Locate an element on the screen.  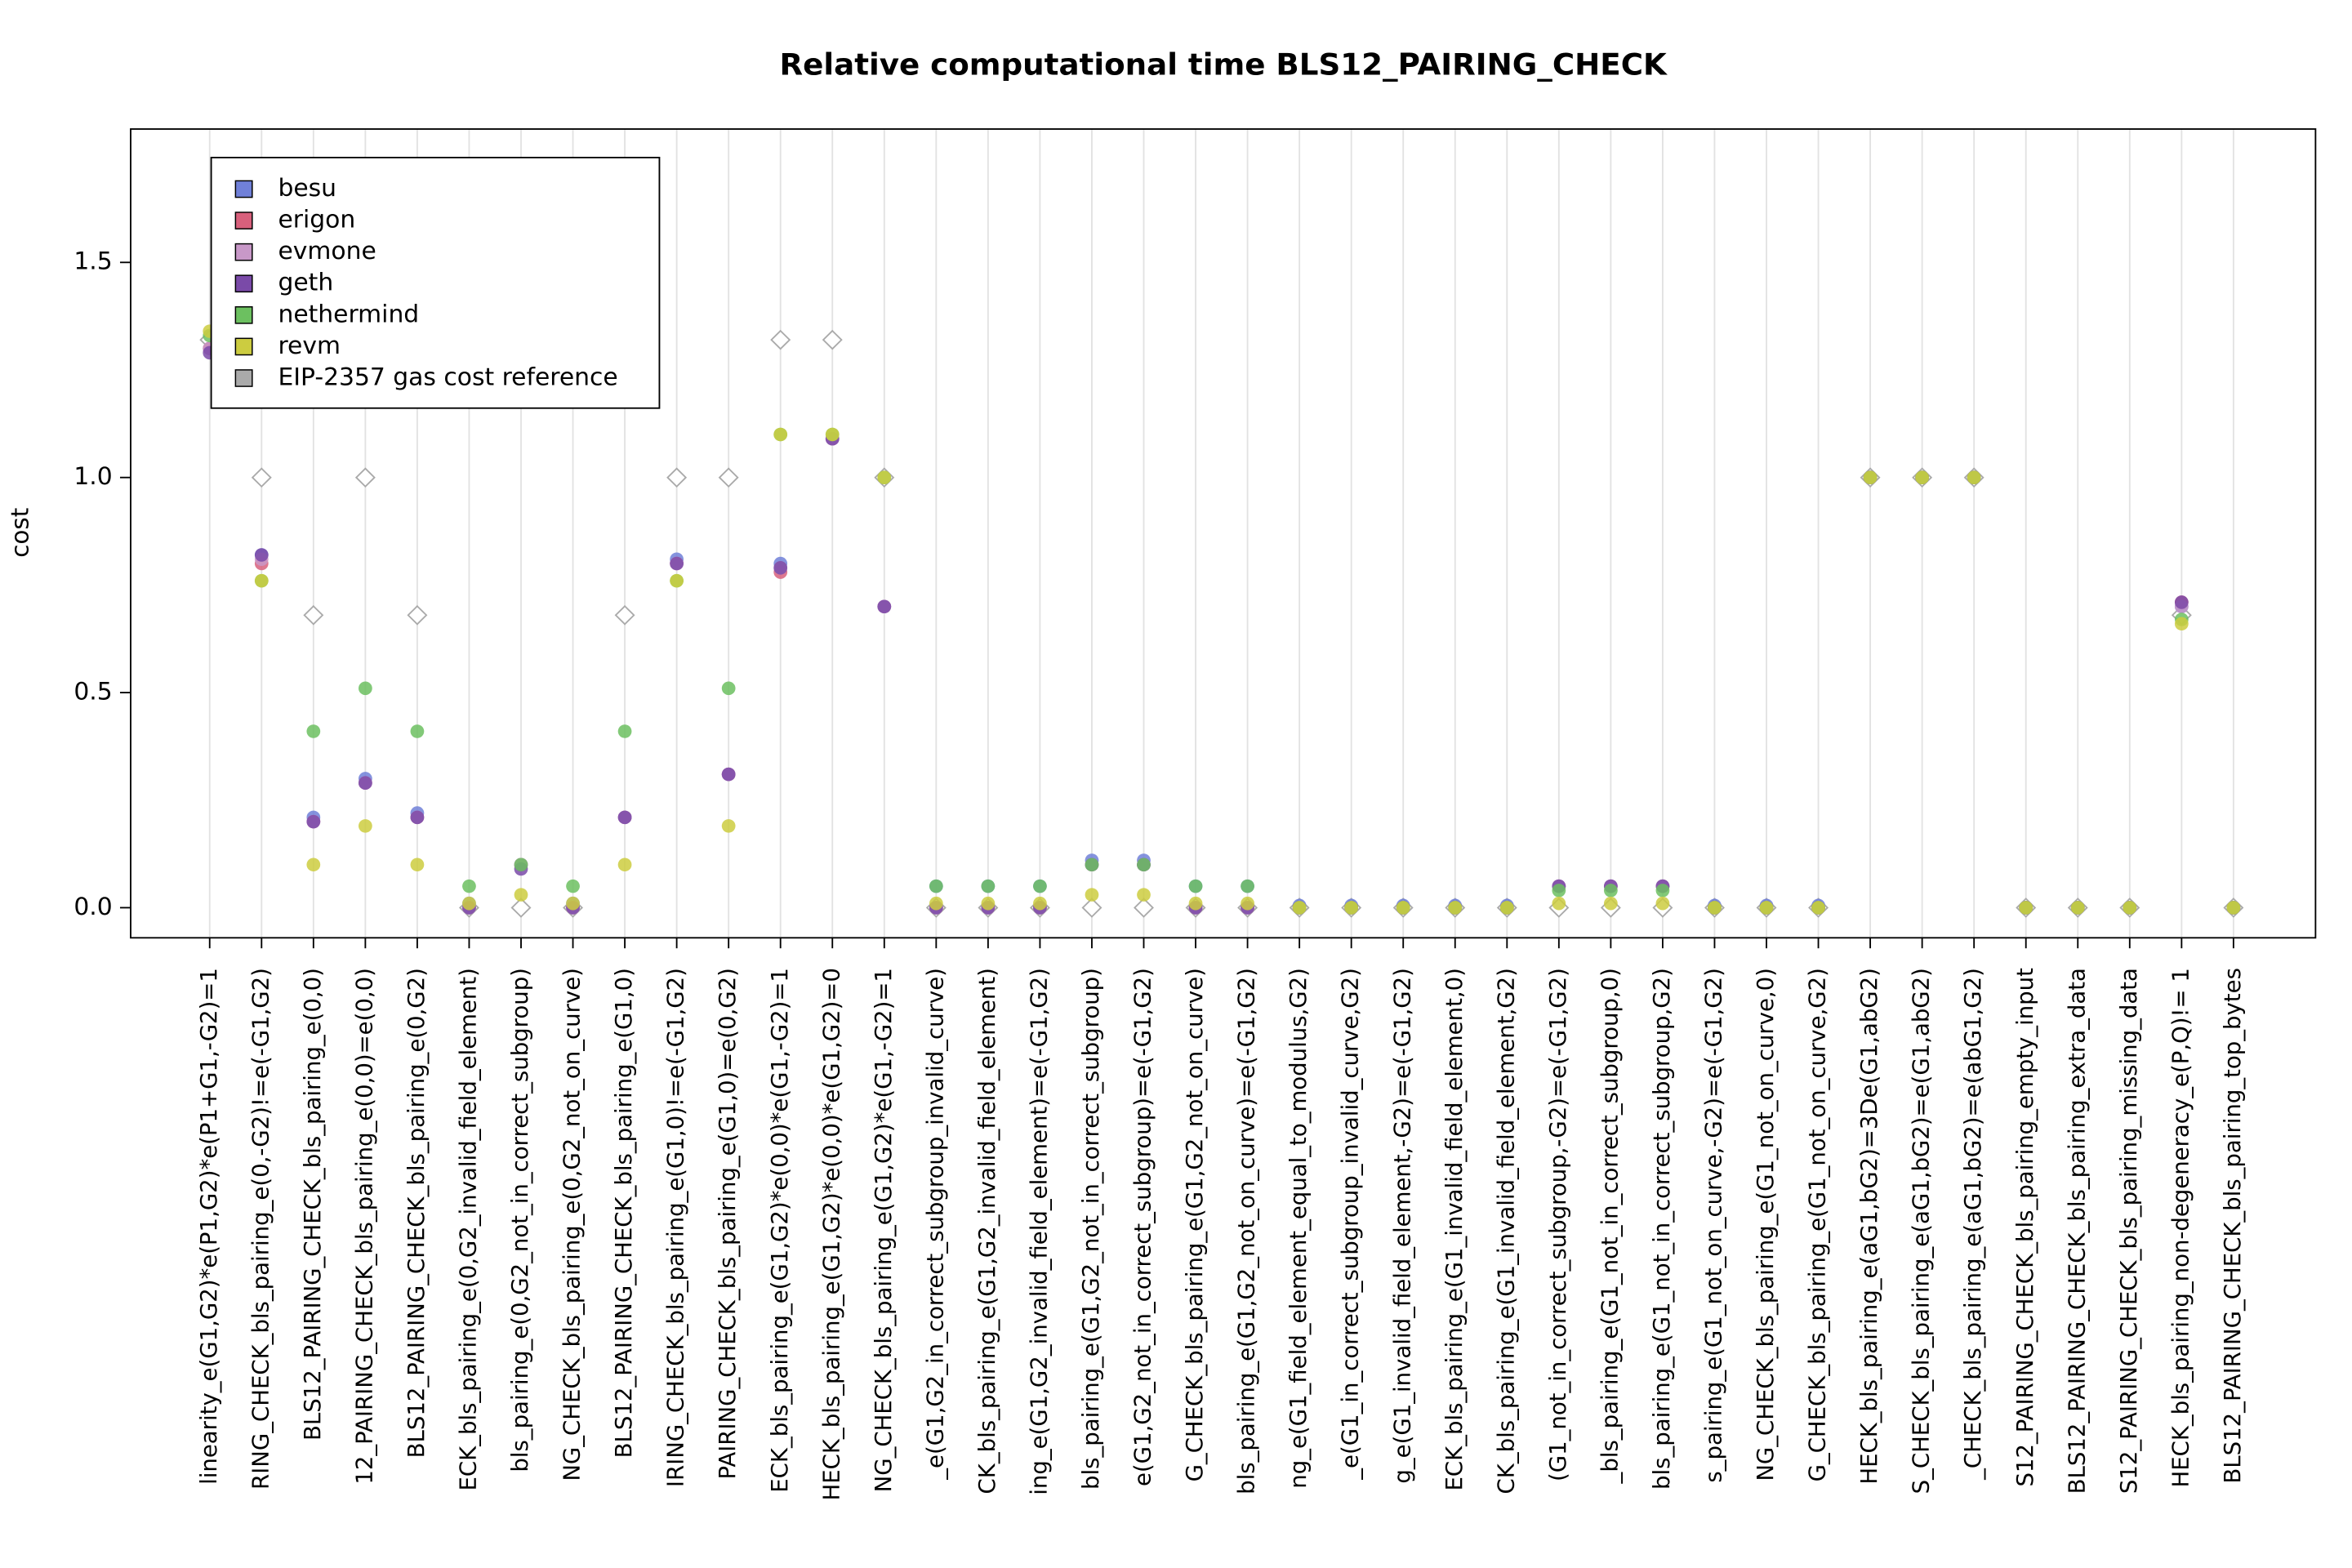
x-tick-label: _CHECK_bls_pairing_e(aG1,bG2)=e(abG1,G2) is located at coordinates (1972, 1224).